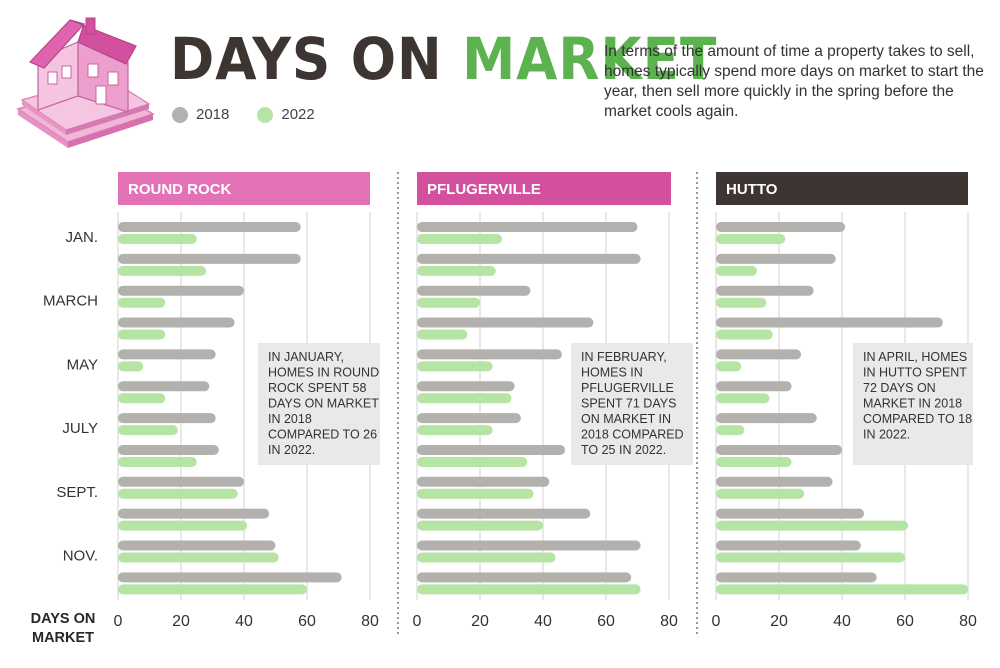 The height and width of the screenshot is (668, 1000). I want to click on bar-round-rock-2018-jun, so click(164, 386).